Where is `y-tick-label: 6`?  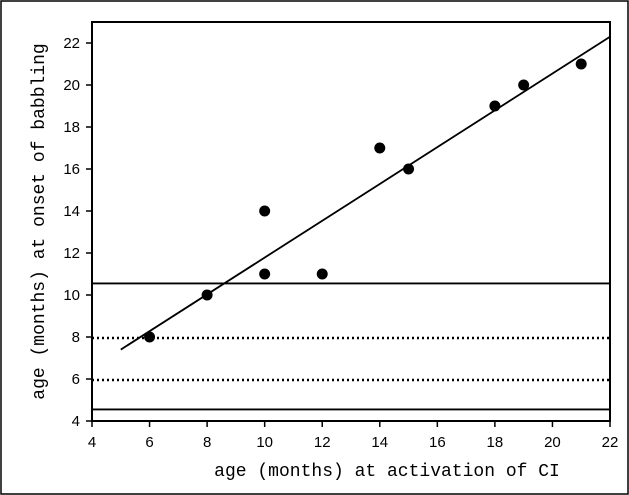 y-tick-label: 6 is located at coordinates (76, 379).